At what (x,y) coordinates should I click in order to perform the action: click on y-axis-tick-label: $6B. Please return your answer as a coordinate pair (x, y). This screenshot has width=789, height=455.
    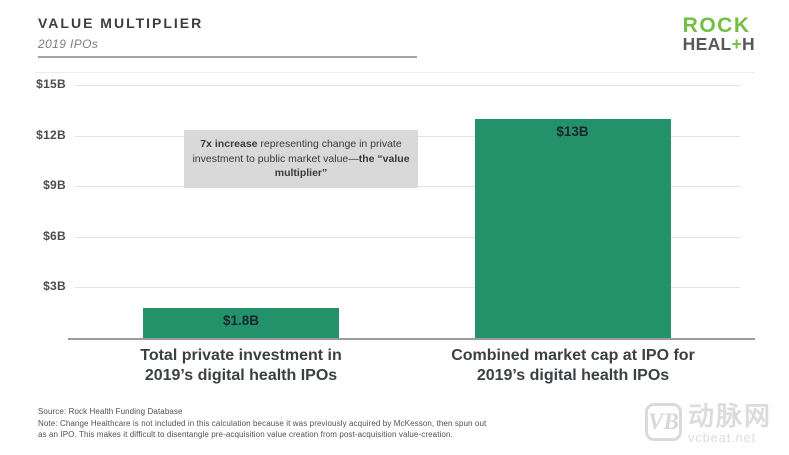
    Looking at the image, I should click on (54, 235).